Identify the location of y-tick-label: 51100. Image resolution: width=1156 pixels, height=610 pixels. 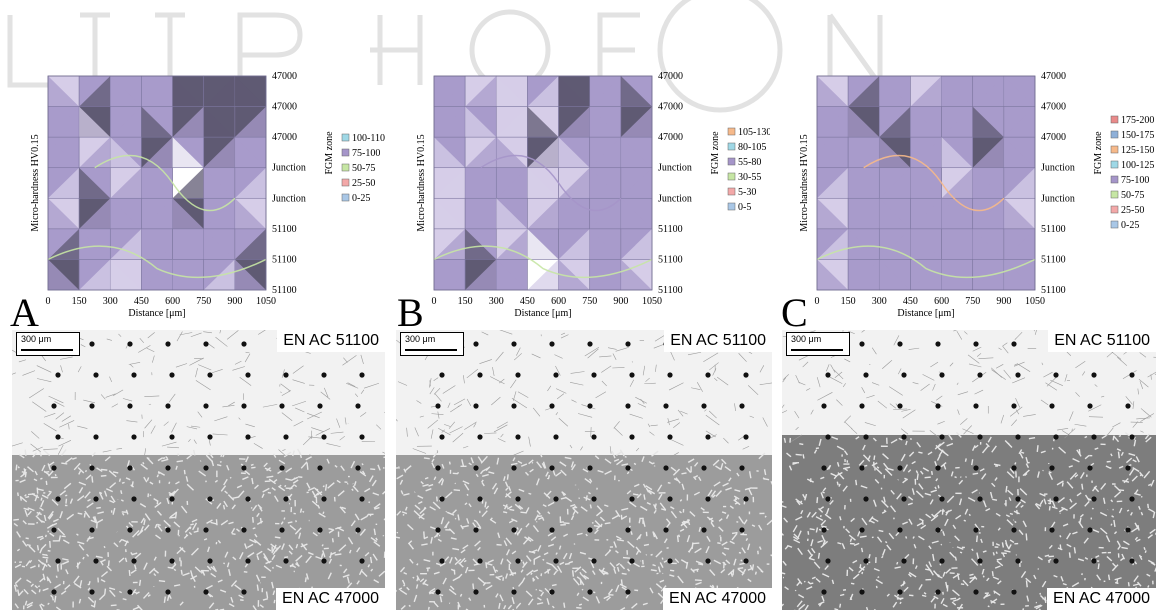
(670, 290).